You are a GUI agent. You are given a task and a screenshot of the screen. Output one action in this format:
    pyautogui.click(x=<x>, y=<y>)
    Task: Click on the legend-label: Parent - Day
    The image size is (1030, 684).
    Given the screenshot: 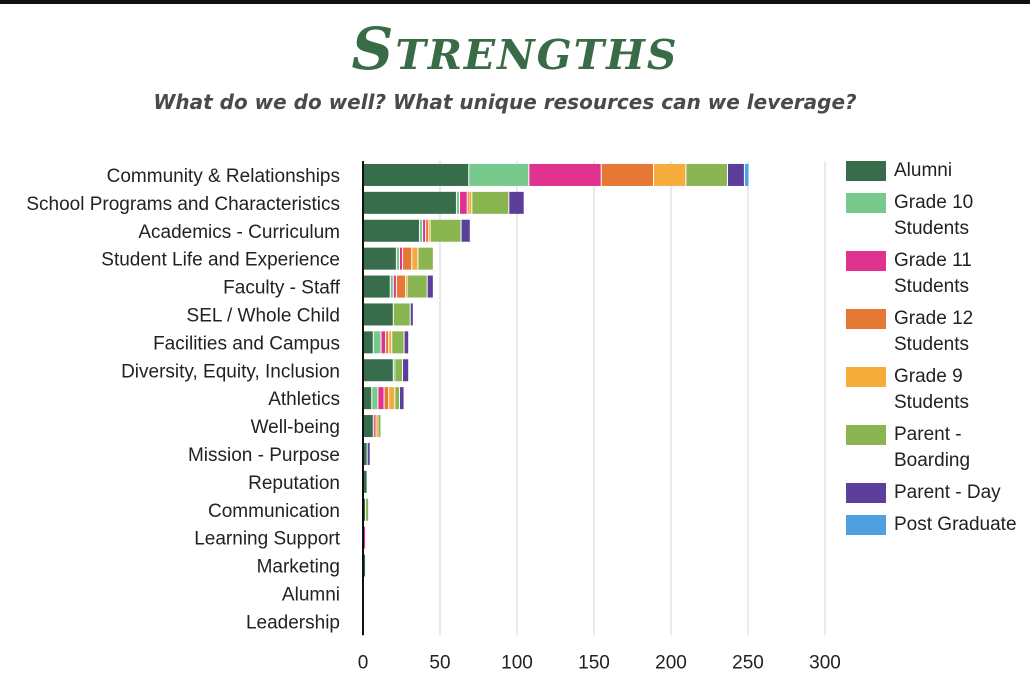 What is the action you would take?
    pyautogui.click(x=947, y=492)
    